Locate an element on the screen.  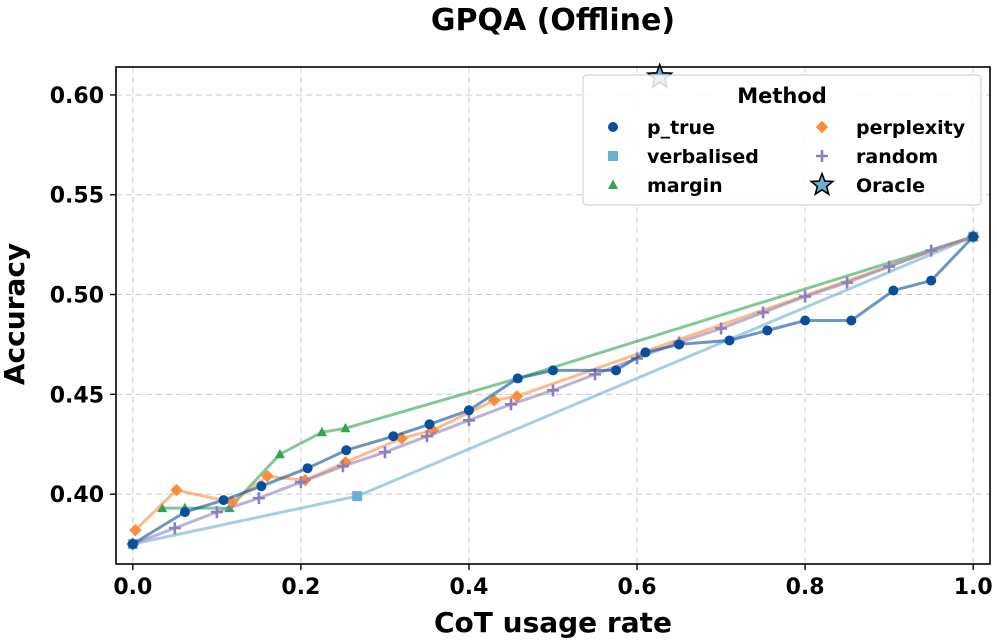
y-tick-label: 0.55 is located at coordinates (77, 196).